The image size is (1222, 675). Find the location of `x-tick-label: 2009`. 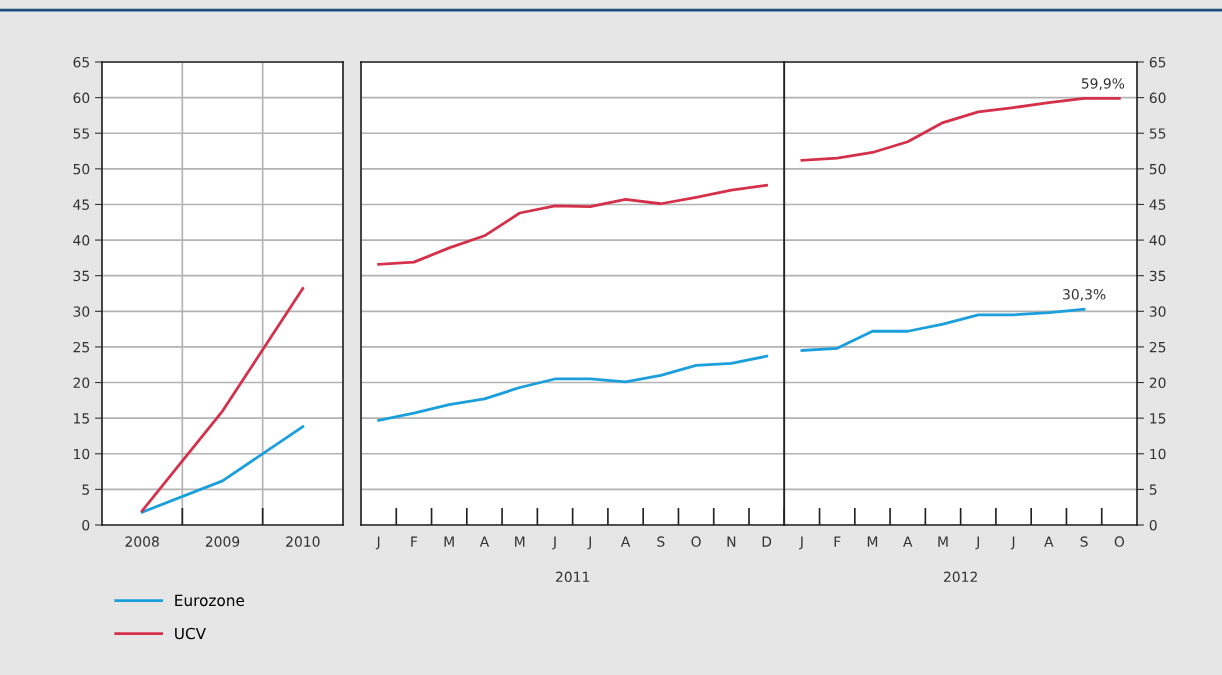

x-tick-label: 2009 is located at coordinates (222, 541).